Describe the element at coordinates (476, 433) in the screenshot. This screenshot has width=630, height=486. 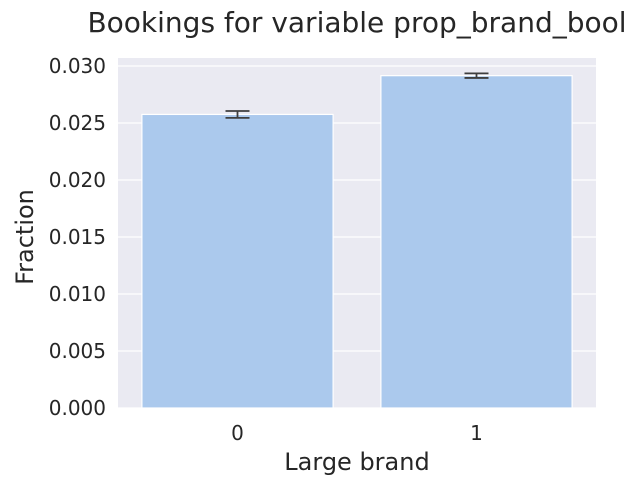
I see `x-tick-label: 1` at that location.